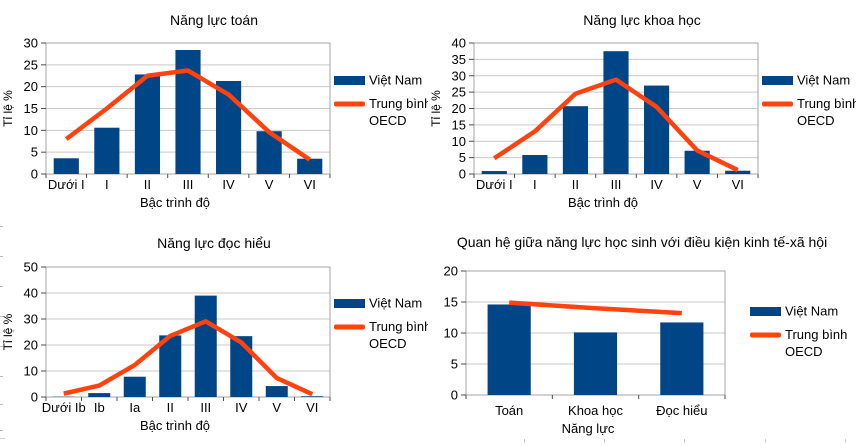 The height and width of the screenshot is (446, 856). I want to click on plot-frame, so click(188, 332).